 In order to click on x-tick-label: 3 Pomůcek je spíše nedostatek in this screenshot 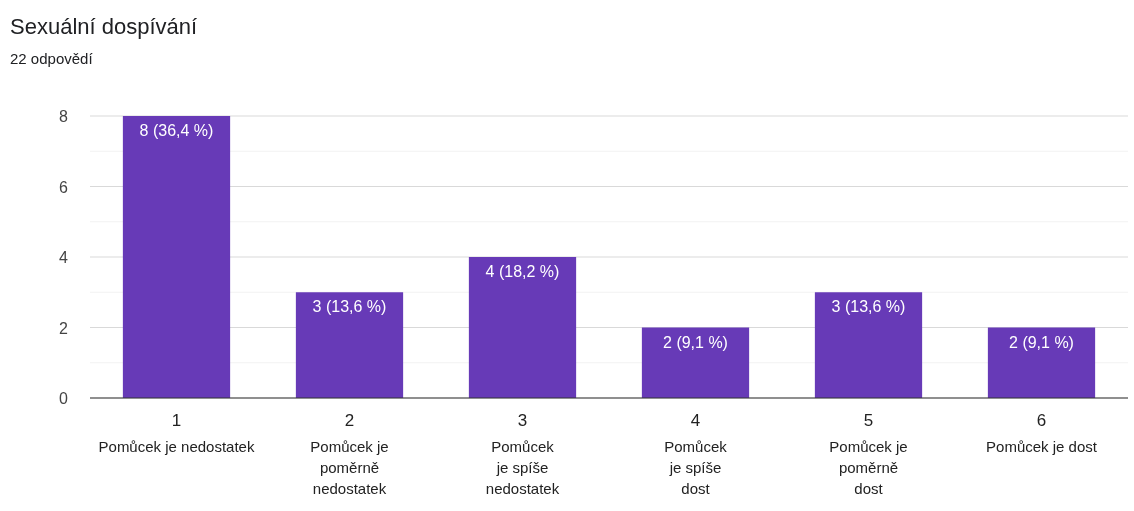, I will do `click(522, 454)`.